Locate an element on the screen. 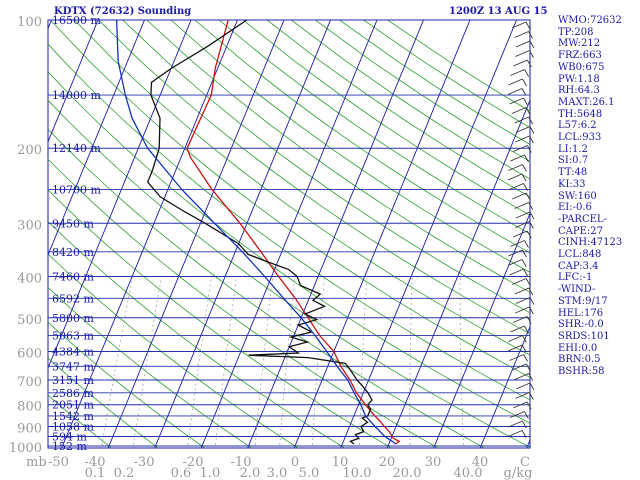  index-item: TH:5648 is located at coordinates (580, 114).